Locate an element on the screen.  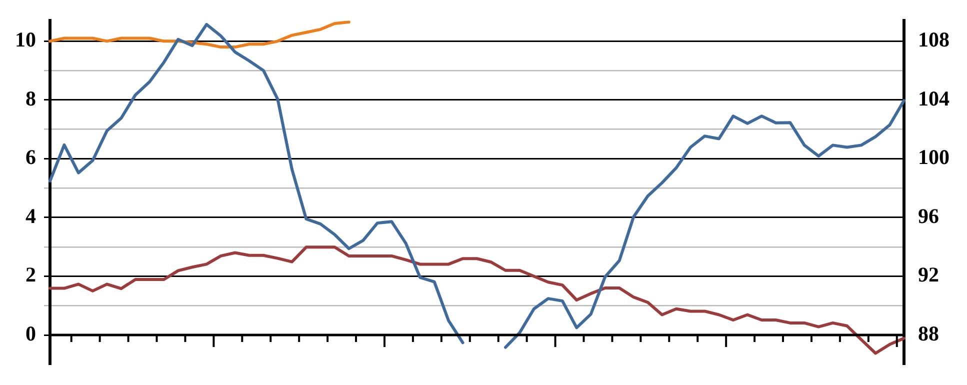
y-tick-label: 2 is located at coordinates (31, 274).